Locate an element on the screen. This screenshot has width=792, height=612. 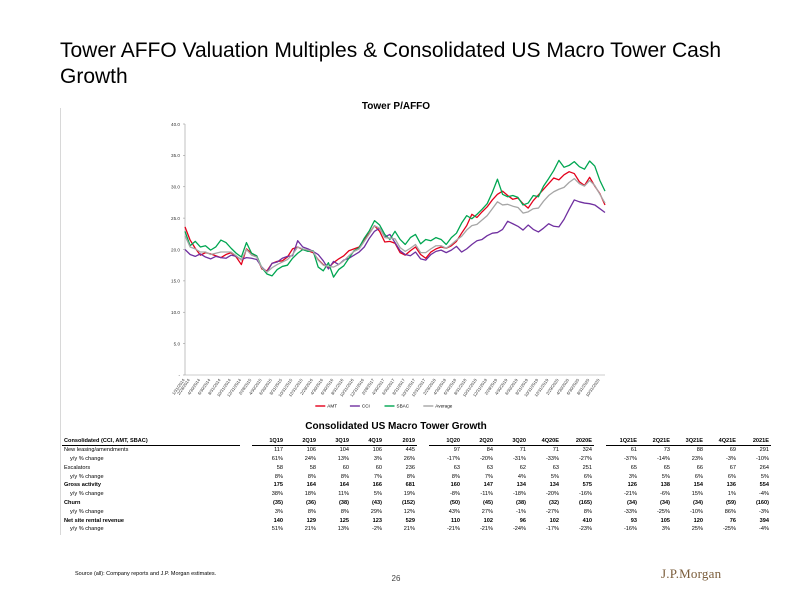
legend-label-average: Average is located at coordinates (443, 406).